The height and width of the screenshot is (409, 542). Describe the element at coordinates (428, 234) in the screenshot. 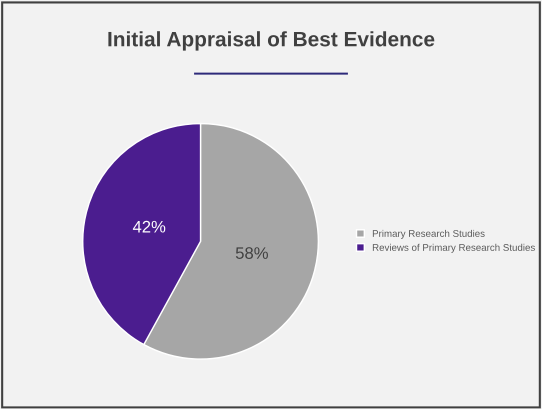

I see `legend-label: Primary Research Studies` at that location.